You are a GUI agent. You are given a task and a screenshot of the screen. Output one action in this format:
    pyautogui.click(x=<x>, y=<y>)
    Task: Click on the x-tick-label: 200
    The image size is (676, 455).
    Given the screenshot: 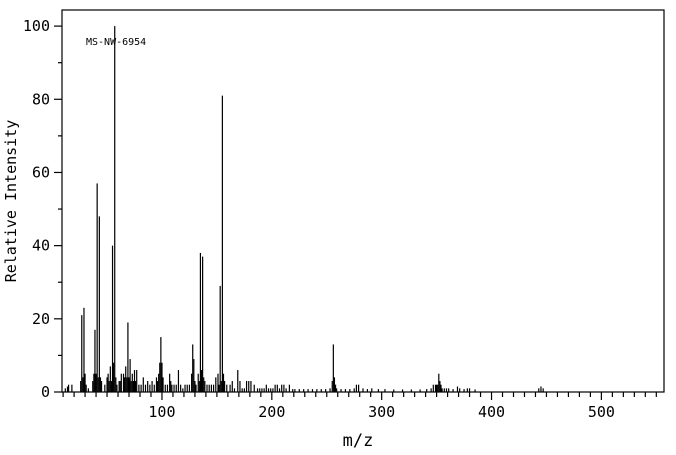 What is the action you would take?
    pyautogui.click(x=271, y=412)
    